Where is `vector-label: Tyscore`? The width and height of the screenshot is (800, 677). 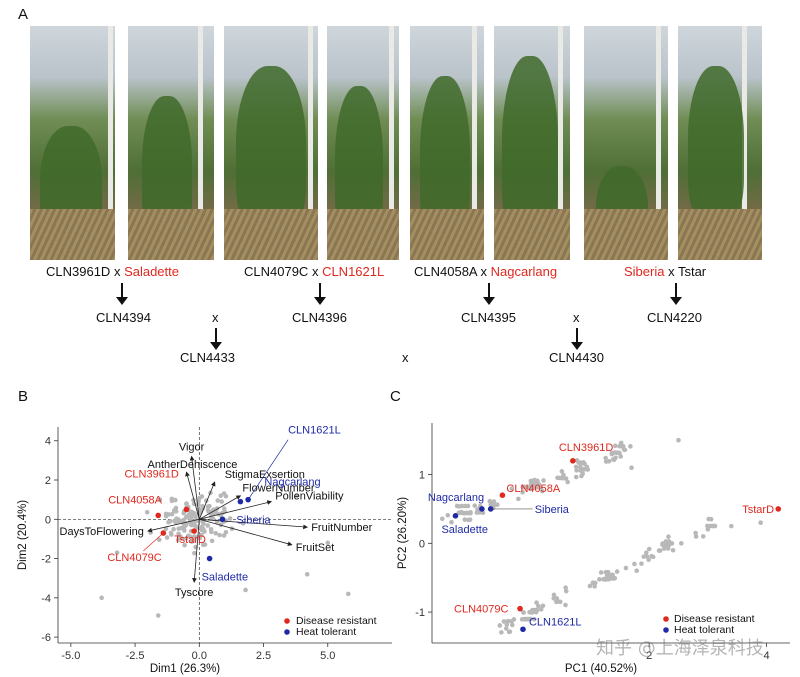 vector-label: Tyscore is located at coordinates (194, 593).